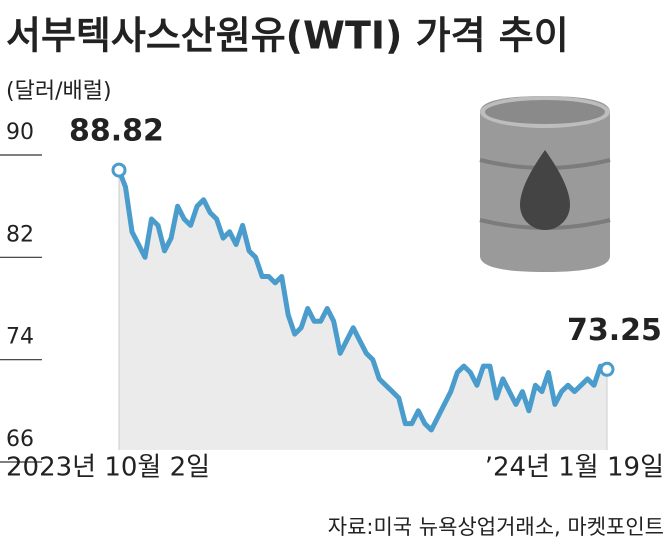 This screenshot has height=555, width=670. I want to click on chart-title: 서부텍사스산원유(WTI) 가격 추이, so click(287, 36).